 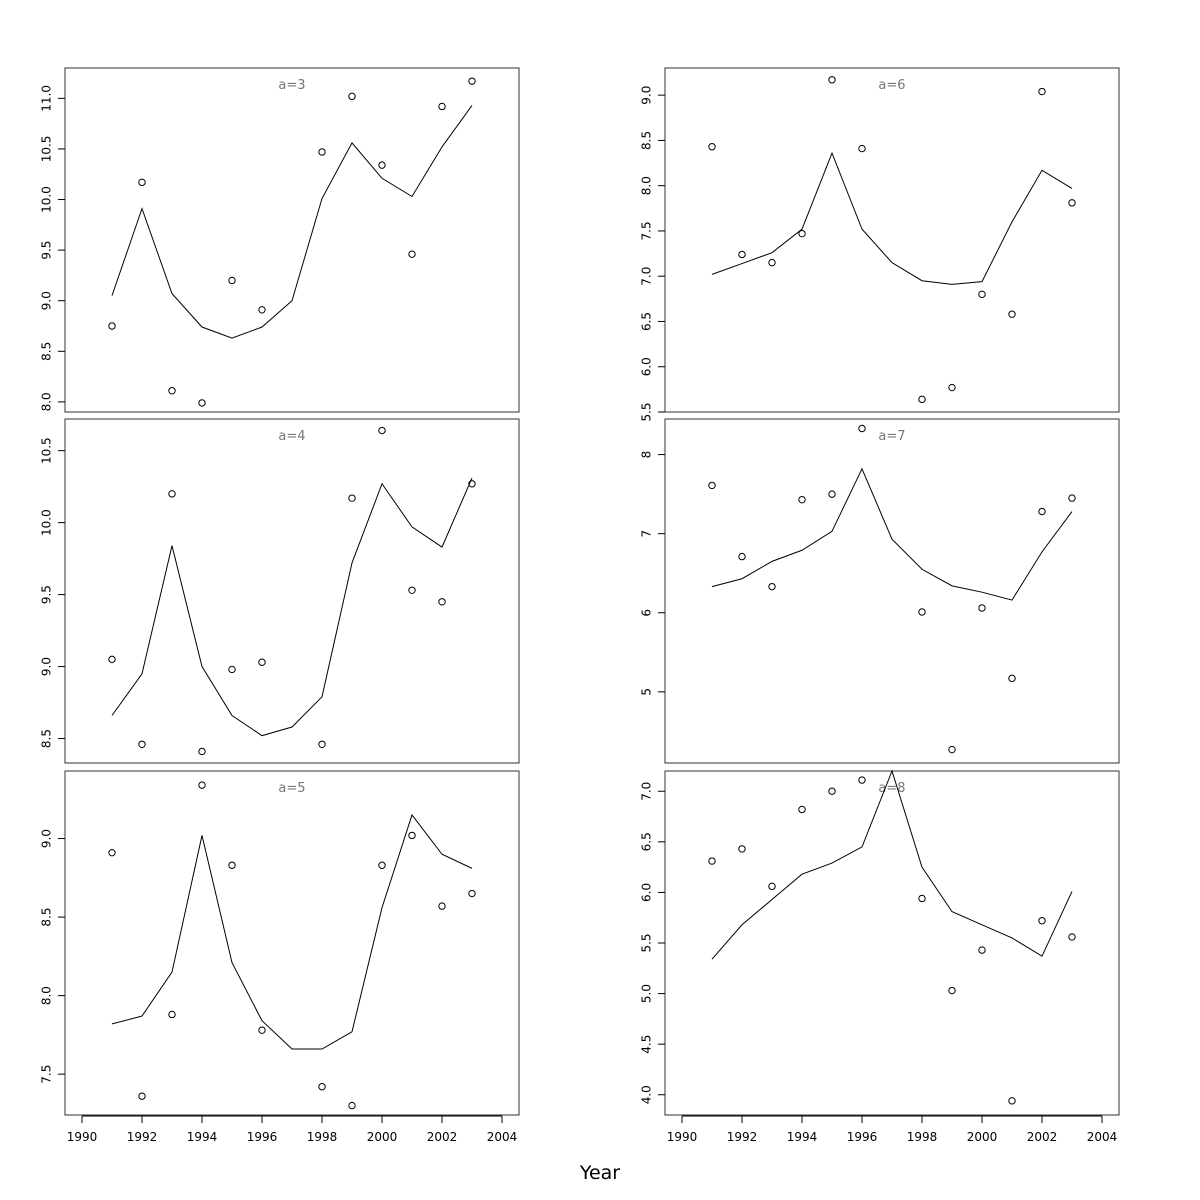 I want to click on y-tick-label: 4.0, so click(x=647, y=1094).